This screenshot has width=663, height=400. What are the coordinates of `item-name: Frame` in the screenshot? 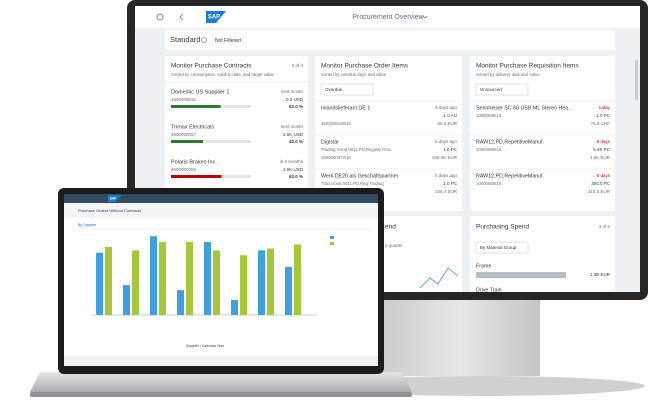 It's located at (483, 266).